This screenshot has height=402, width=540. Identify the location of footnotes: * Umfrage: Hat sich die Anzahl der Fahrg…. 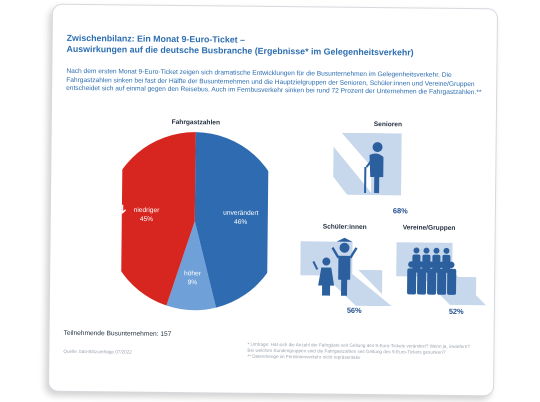
(367, 352).